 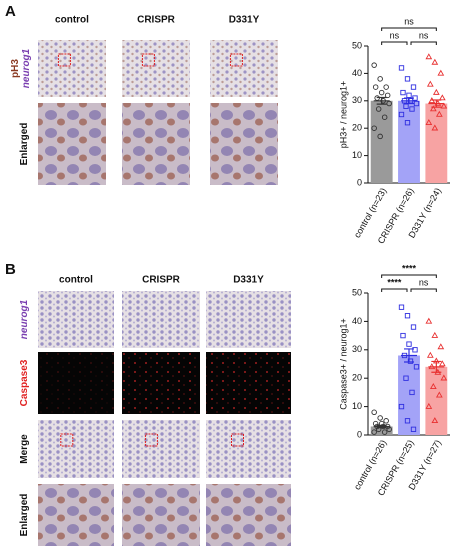 I want to click on y-tick-label: 30, so click(x=357, y=100).